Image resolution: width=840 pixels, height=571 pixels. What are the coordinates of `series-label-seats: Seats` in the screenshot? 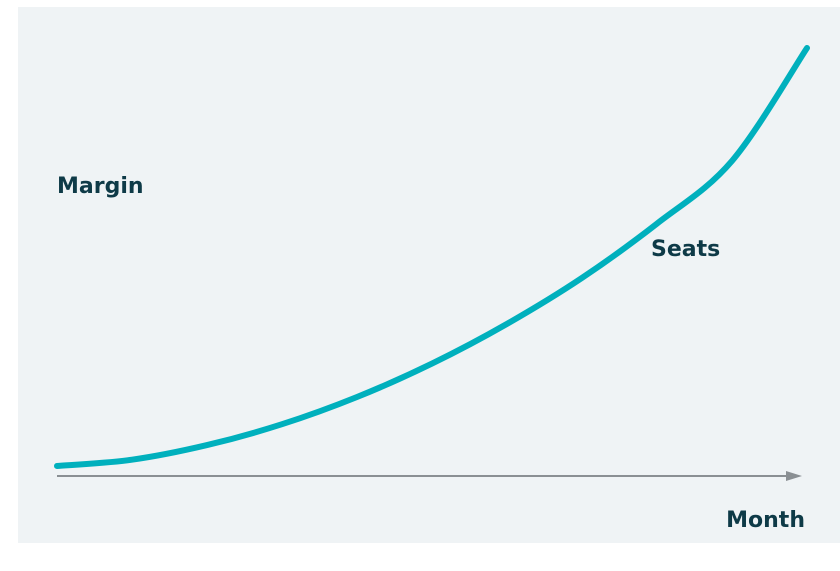 It's located at (685, 249).